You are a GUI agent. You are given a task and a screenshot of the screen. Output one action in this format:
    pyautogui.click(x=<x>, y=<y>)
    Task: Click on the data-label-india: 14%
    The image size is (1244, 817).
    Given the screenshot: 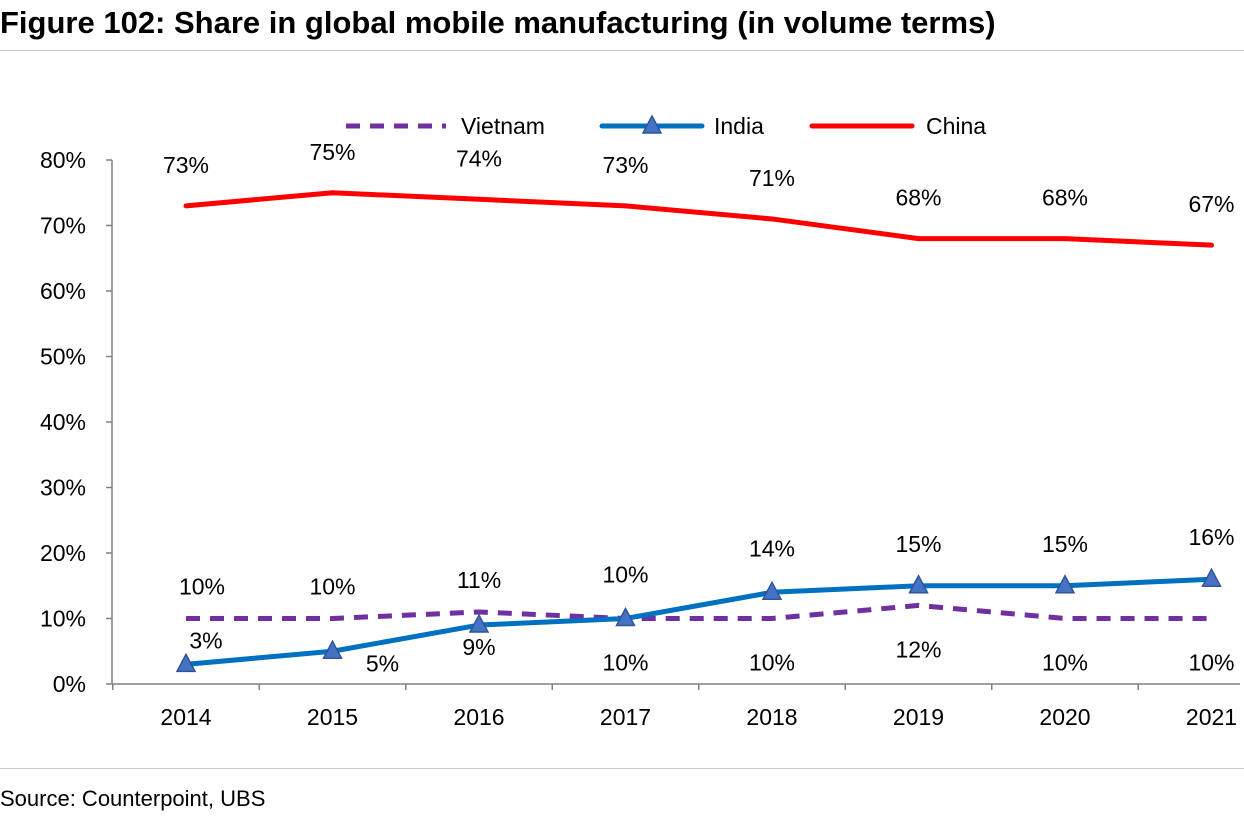 What is the action you would take?
    pyautogui.click(x=772, y=548)
    